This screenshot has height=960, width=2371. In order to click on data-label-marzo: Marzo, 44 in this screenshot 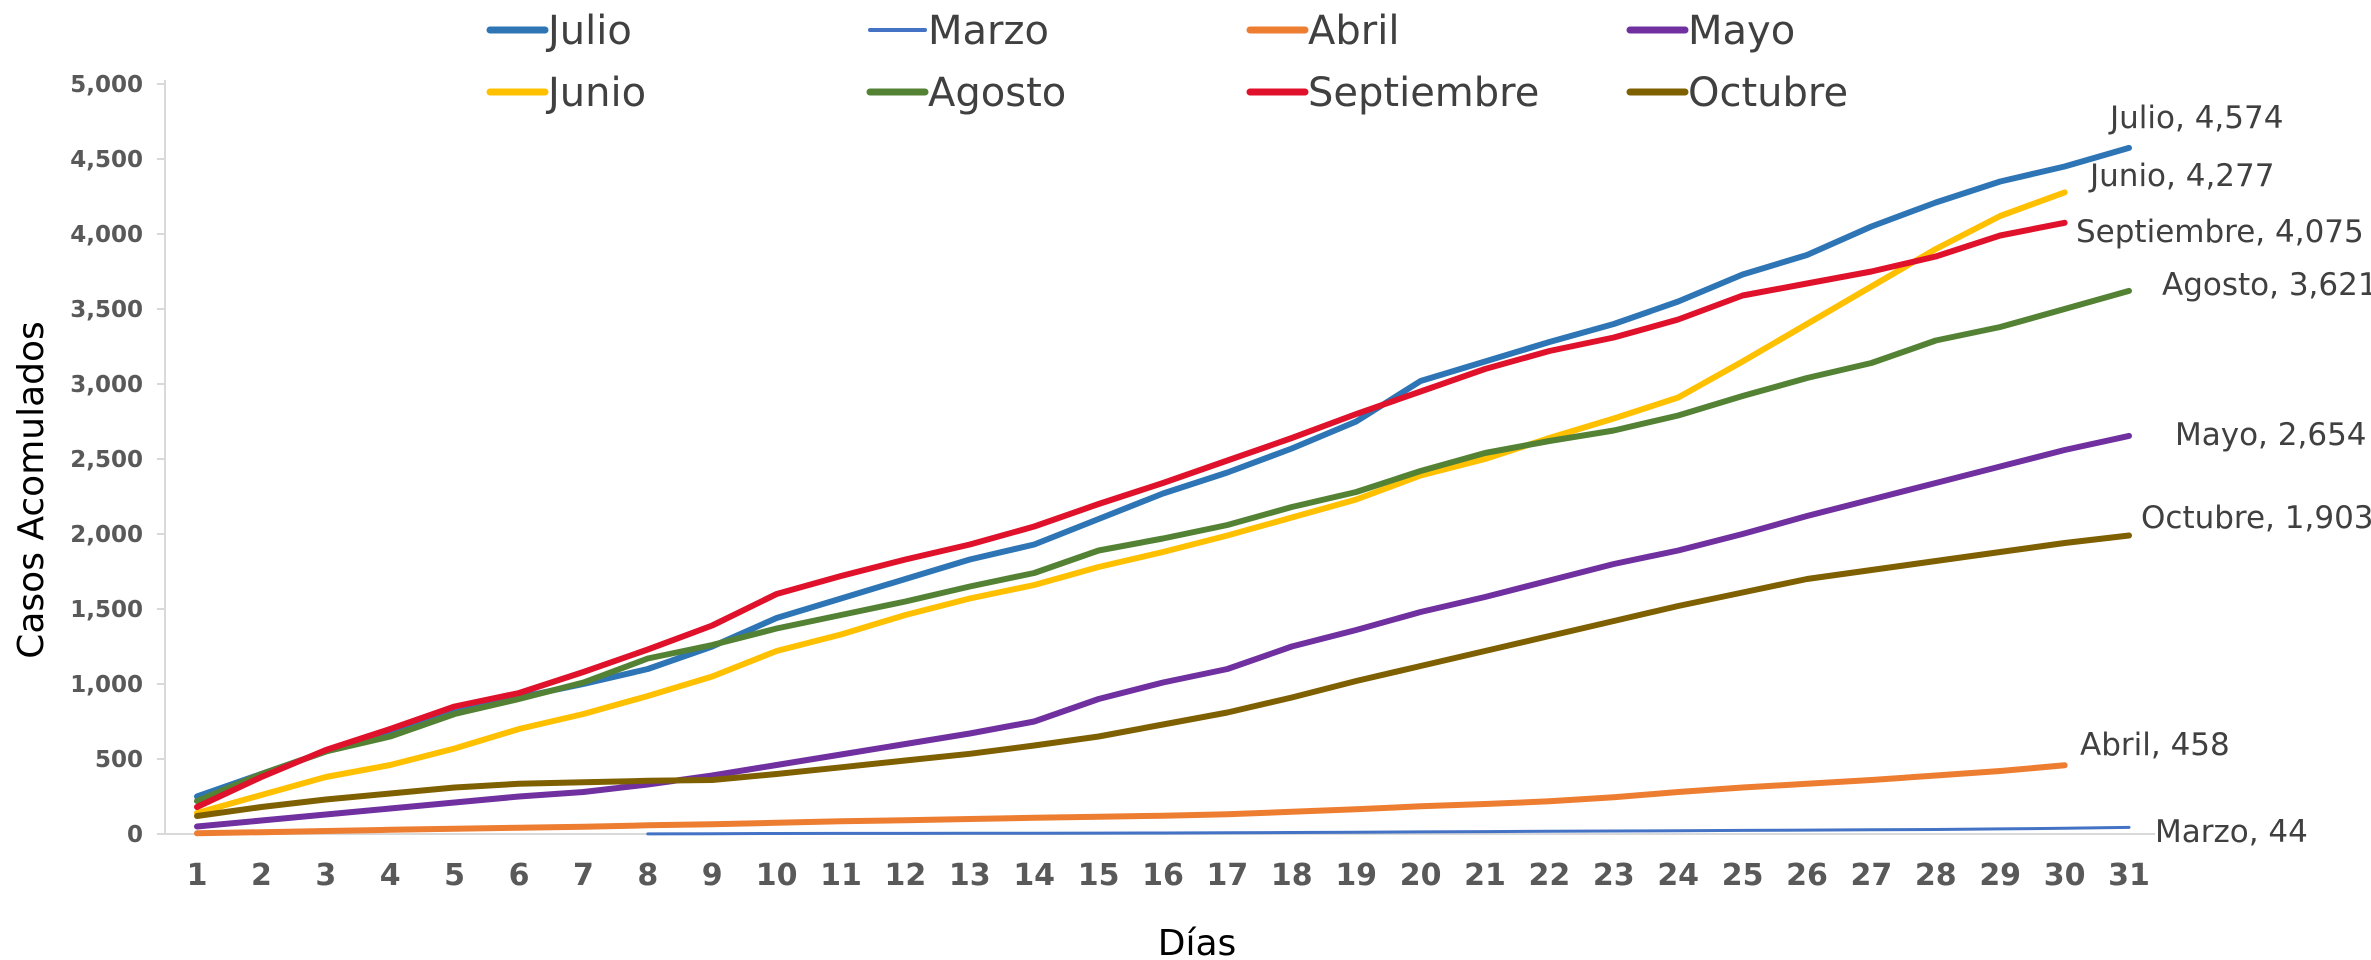, I will do `click(2231, 832)`.